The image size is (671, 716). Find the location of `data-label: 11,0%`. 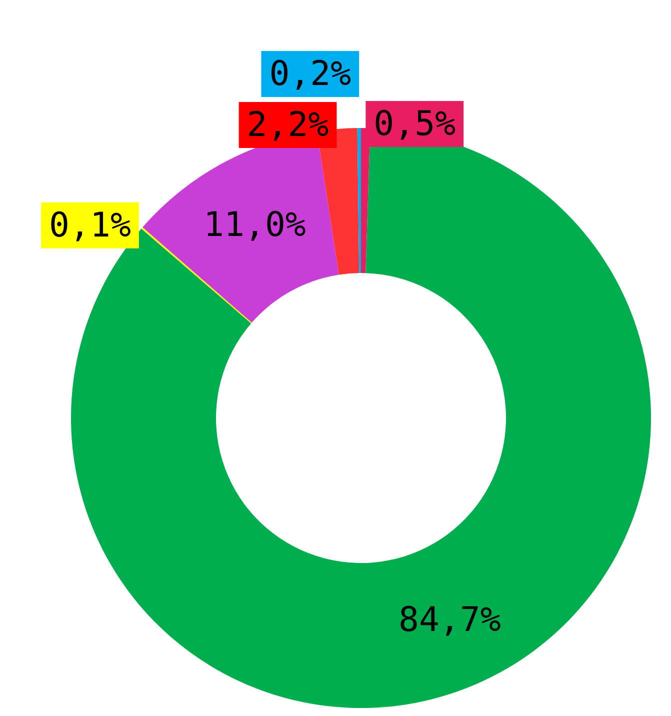

data-label: 11,0% is located at coordinates (255, 224).